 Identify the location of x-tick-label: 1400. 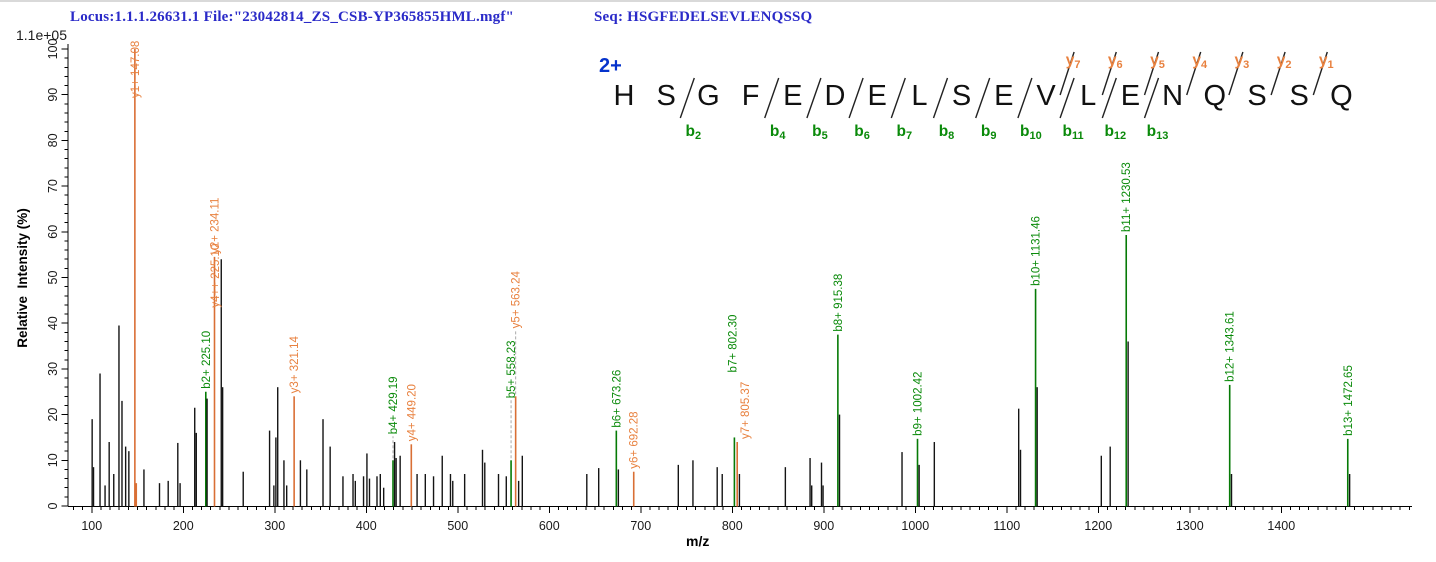
(1281, 526).